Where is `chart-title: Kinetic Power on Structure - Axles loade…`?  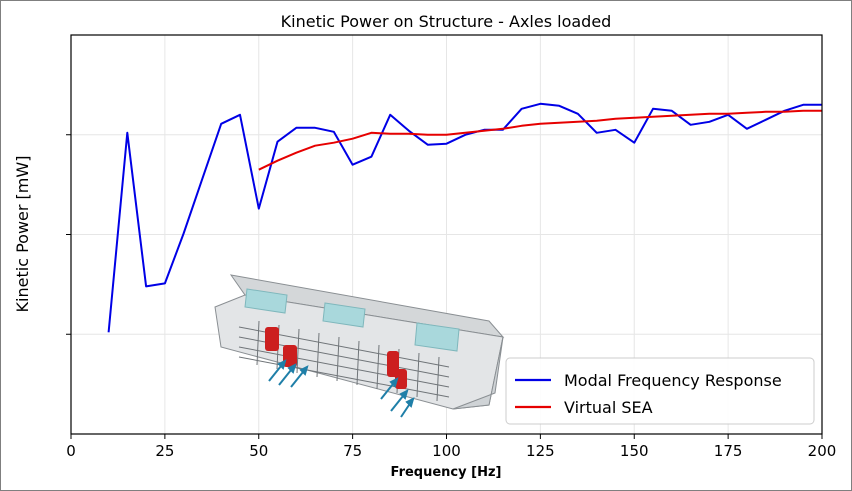
chart-title: Kinetic Power on Structure - Axles loade… is located at coordinates (446, 21).